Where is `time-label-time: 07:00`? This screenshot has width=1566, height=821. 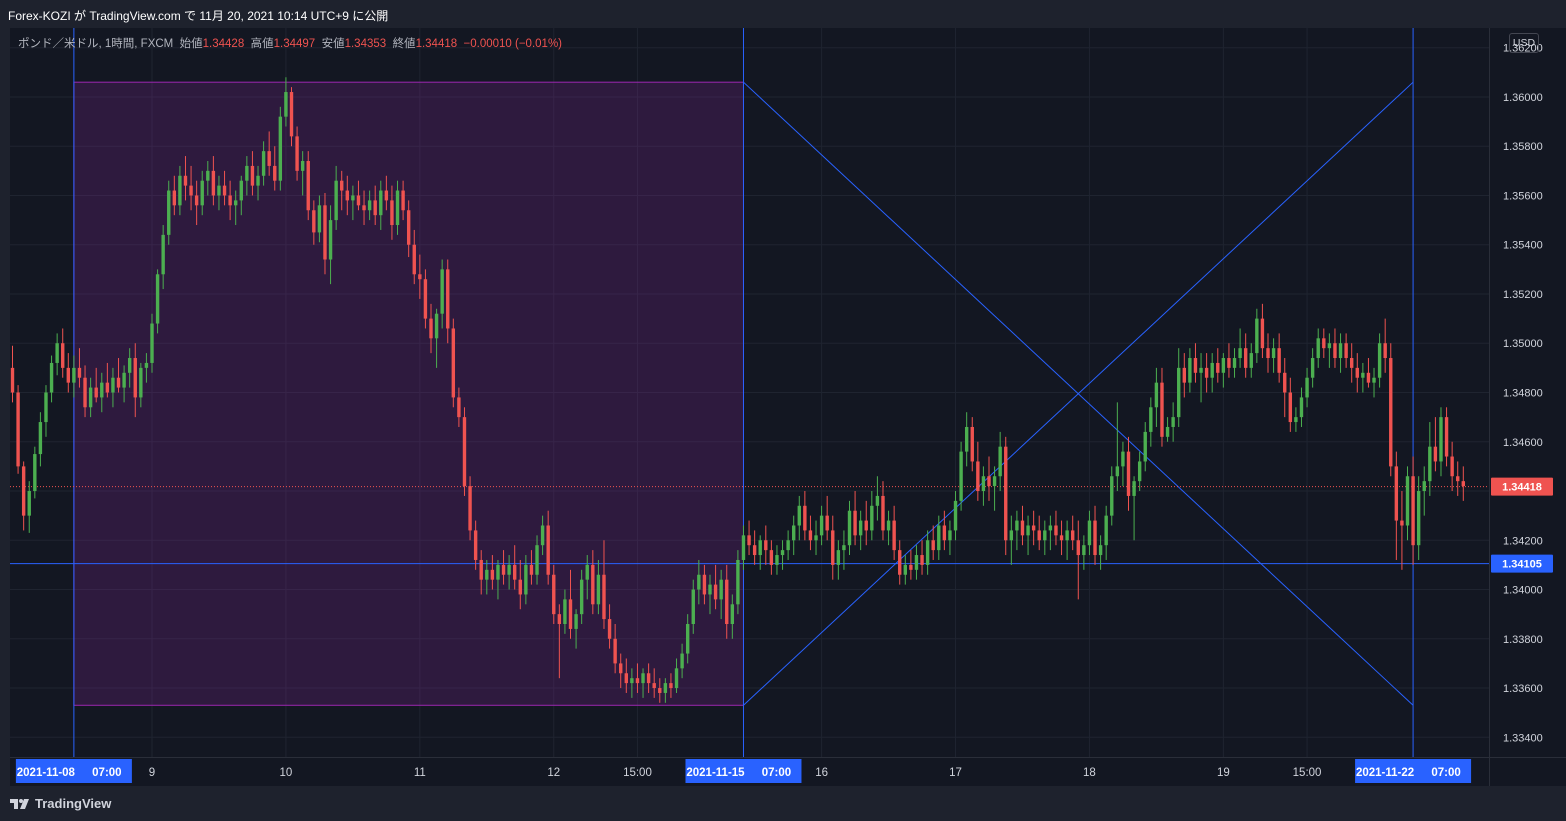
time-label-time: 07:00 is located at coordinates (106, 773).